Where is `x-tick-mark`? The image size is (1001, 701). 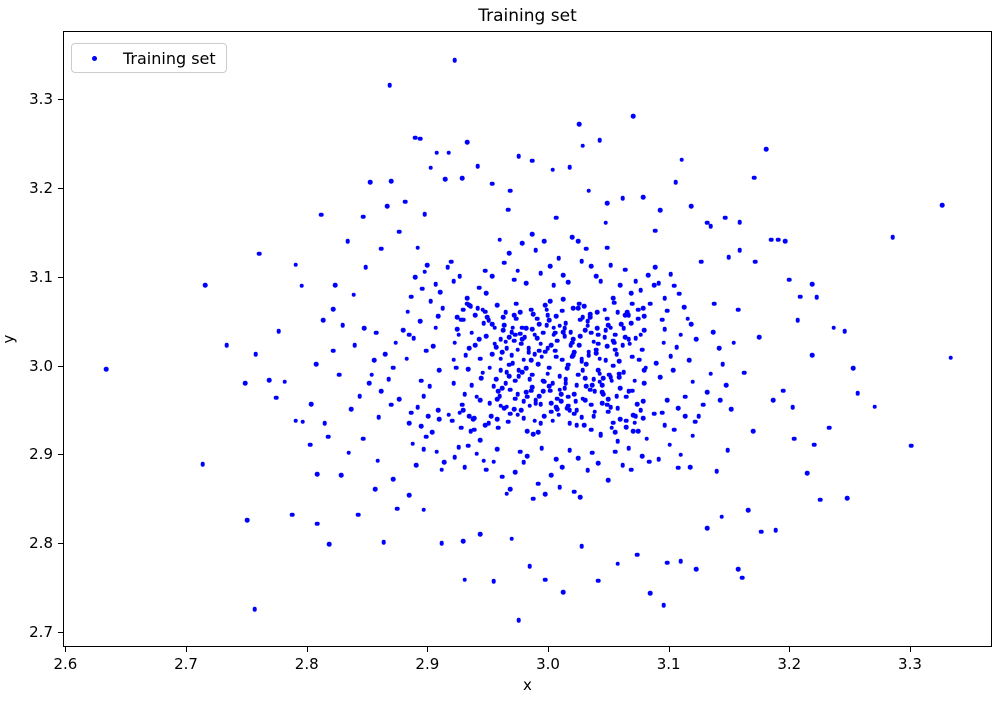 x-tick-mark is located at coordinates (669, 649).